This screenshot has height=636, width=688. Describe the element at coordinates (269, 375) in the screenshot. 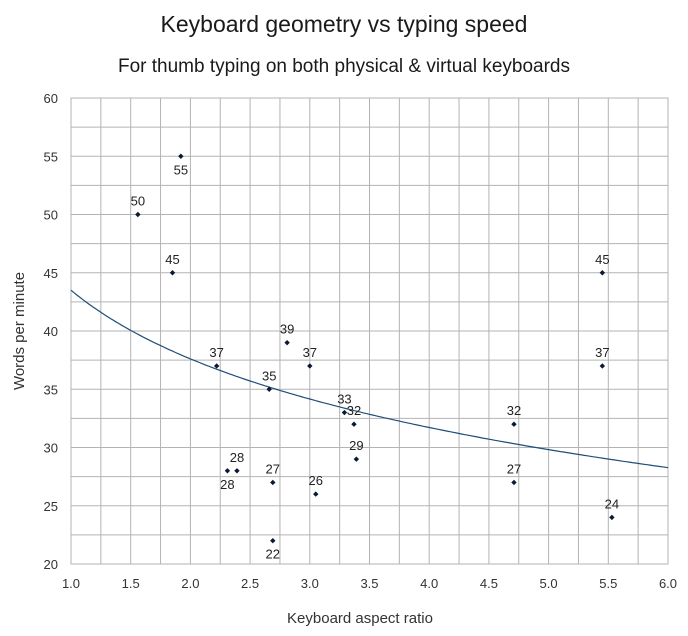

I see `data-label: 35` at that location.